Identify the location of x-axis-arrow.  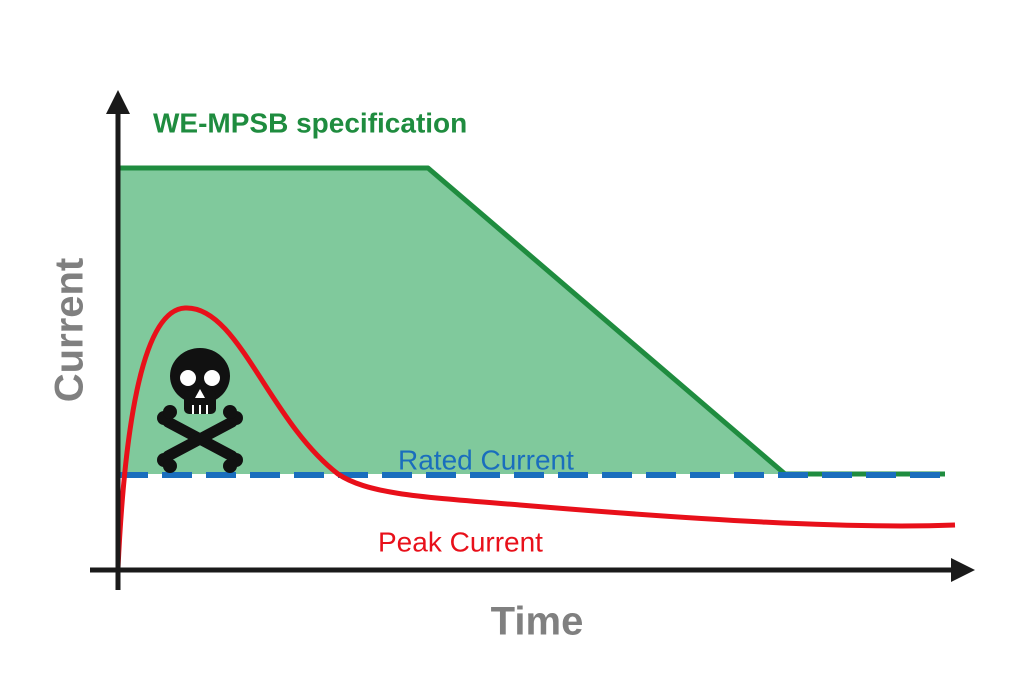
(963, 570).